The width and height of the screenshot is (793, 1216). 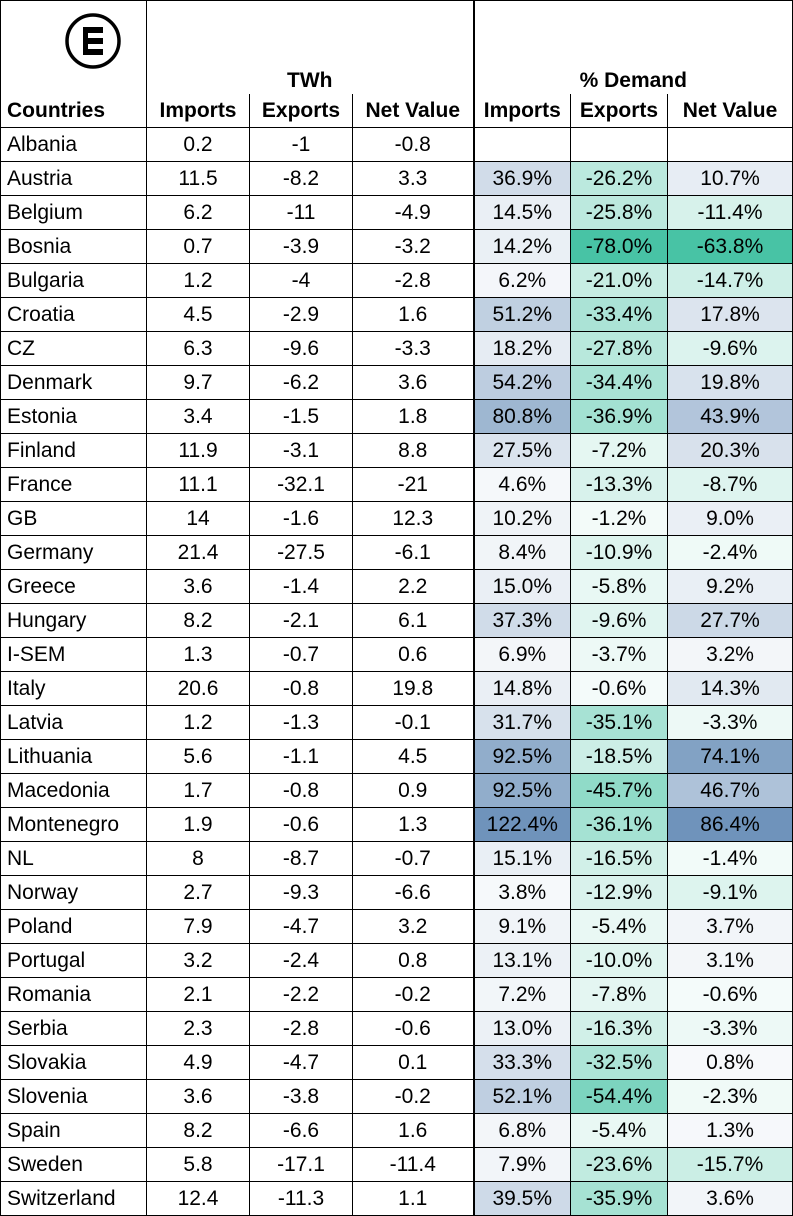 I want to click on table-row: Montenegro 1.9 -0.6 1.3 122.4% -36.1% 86.4%, so click(x=396, y=824).